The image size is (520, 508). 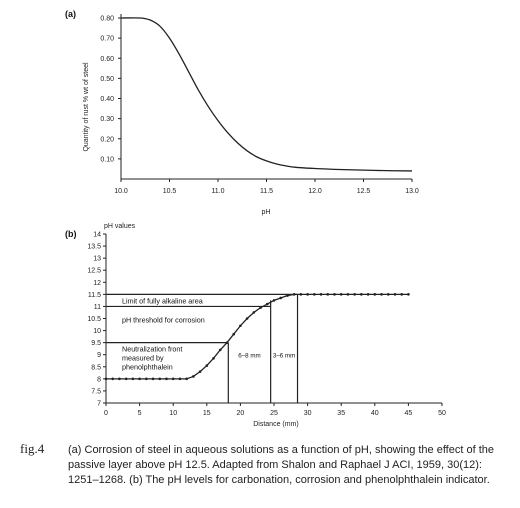 What do you see at coordinates (274, 413) in the screenshot?
I see `chart-b-x-tick-label: 25` at bounding box center [274, 413].